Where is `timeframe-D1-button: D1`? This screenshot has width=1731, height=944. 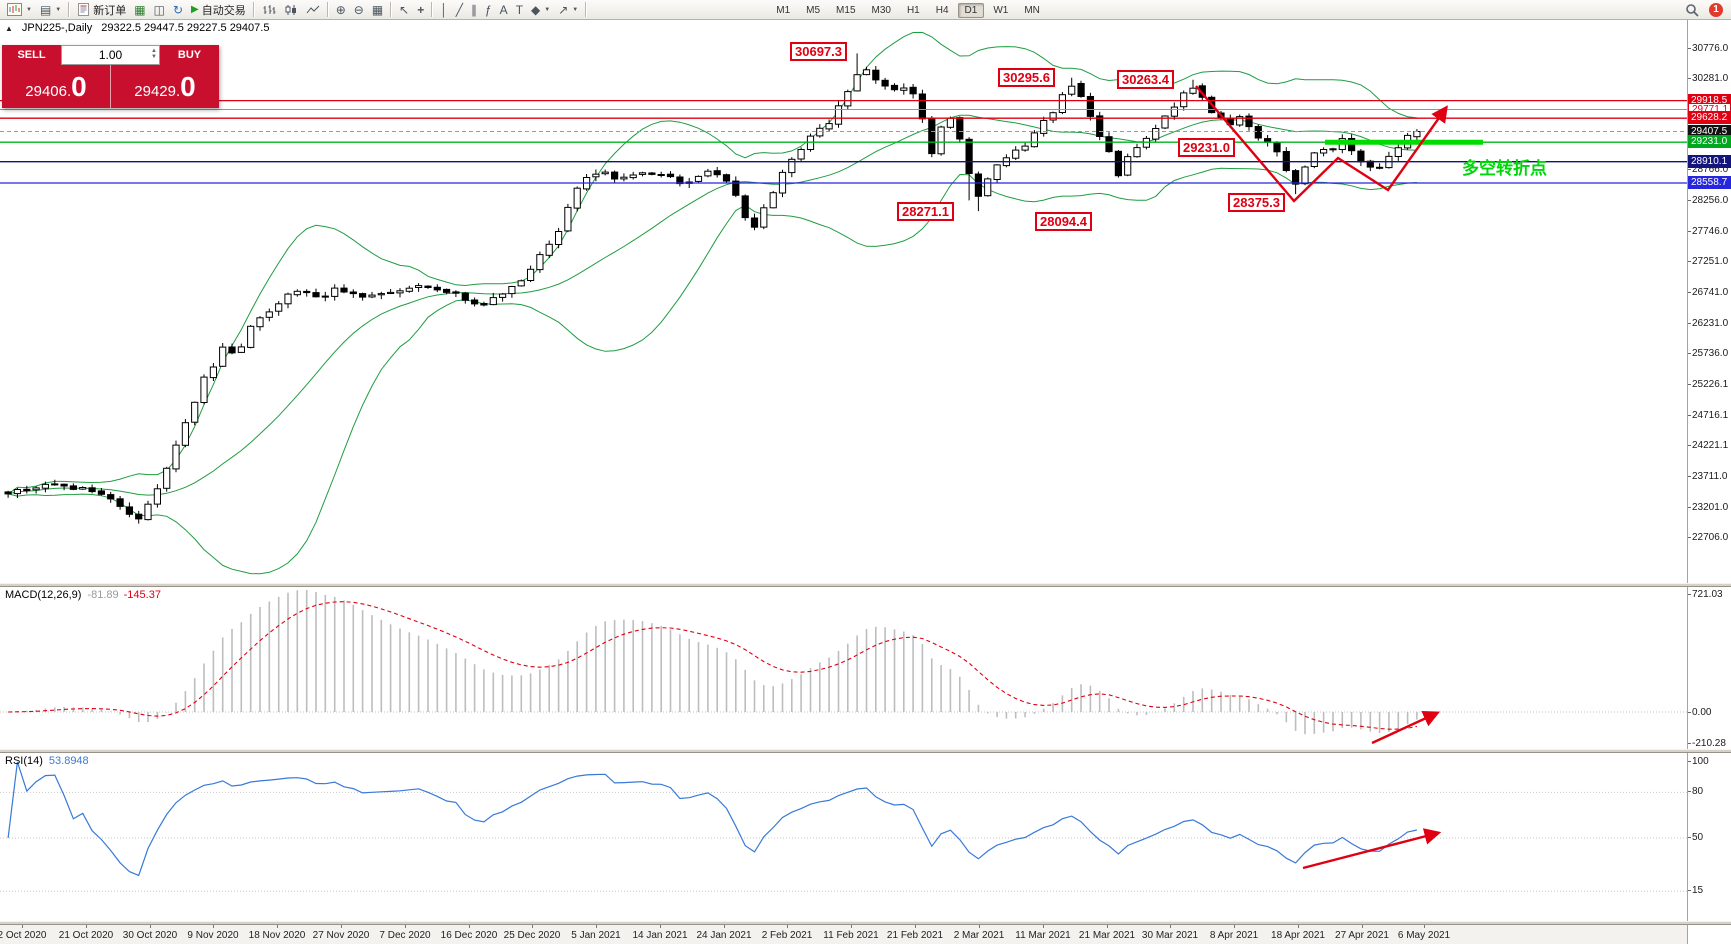 timeframe-D1-button: D1 is located at coordinates (971, 10).